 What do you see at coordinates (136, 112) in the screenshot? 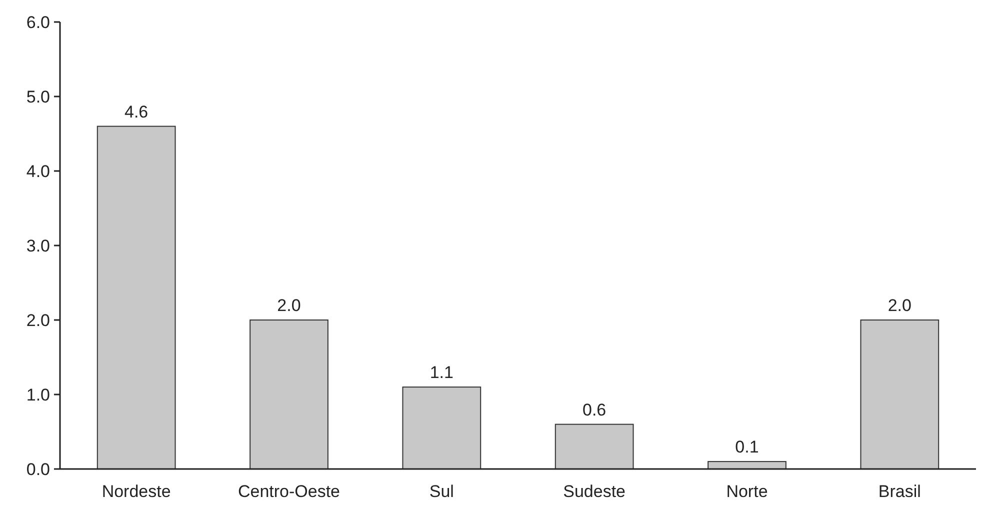
I see `data-label: 4.6` at bounding box center [136, 112].